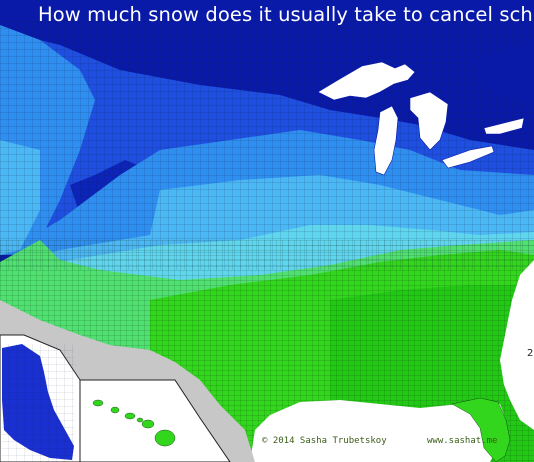  What do you see at coordinates (517, 345) in the screenshot?
I see `atlantic-water` at bounding box center [517, 345].